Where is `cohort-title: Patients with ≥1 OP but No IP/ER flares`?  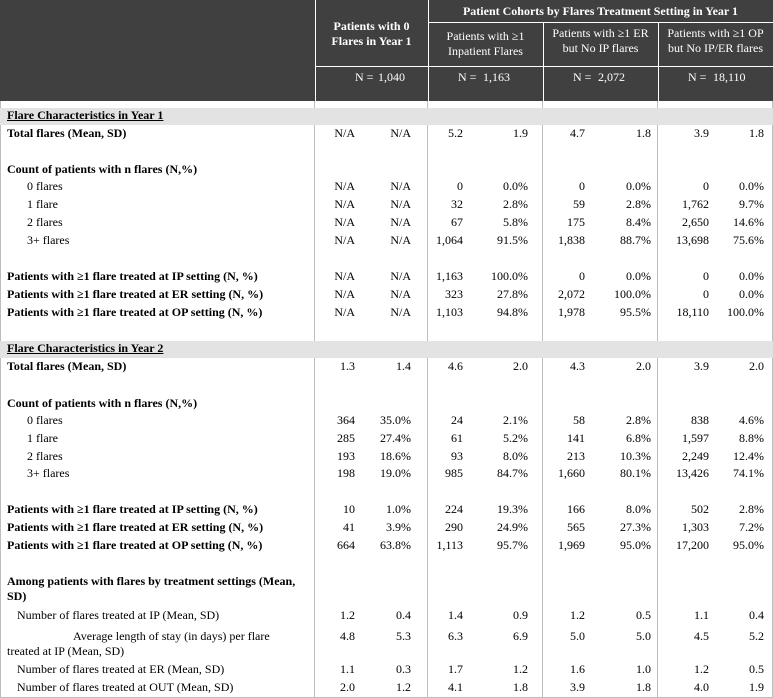
cohort-title: Patients with ≥1 OP but No IP/ER flares is located at coordinates (715, 40).